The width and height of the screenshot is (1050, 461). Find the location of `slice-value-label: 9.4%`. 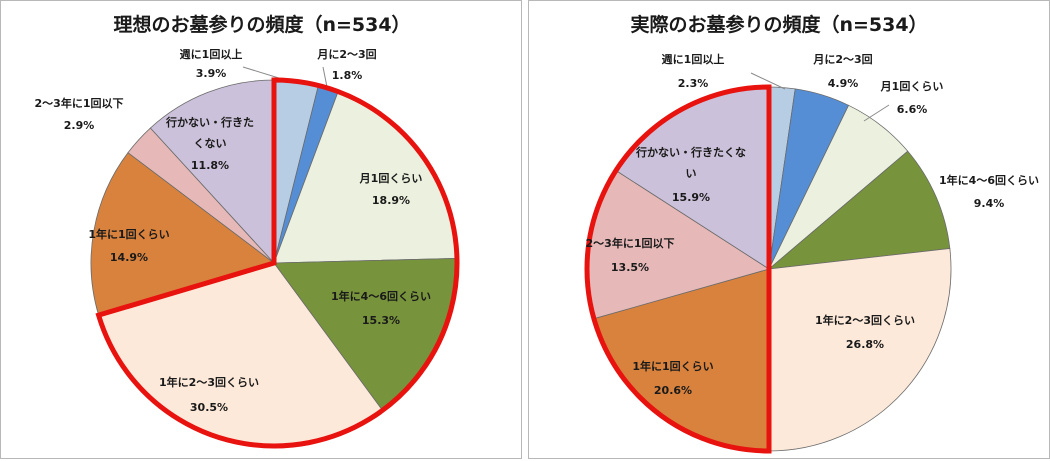

slice-value-label: 9.4% is located at coordinates (989, 203).